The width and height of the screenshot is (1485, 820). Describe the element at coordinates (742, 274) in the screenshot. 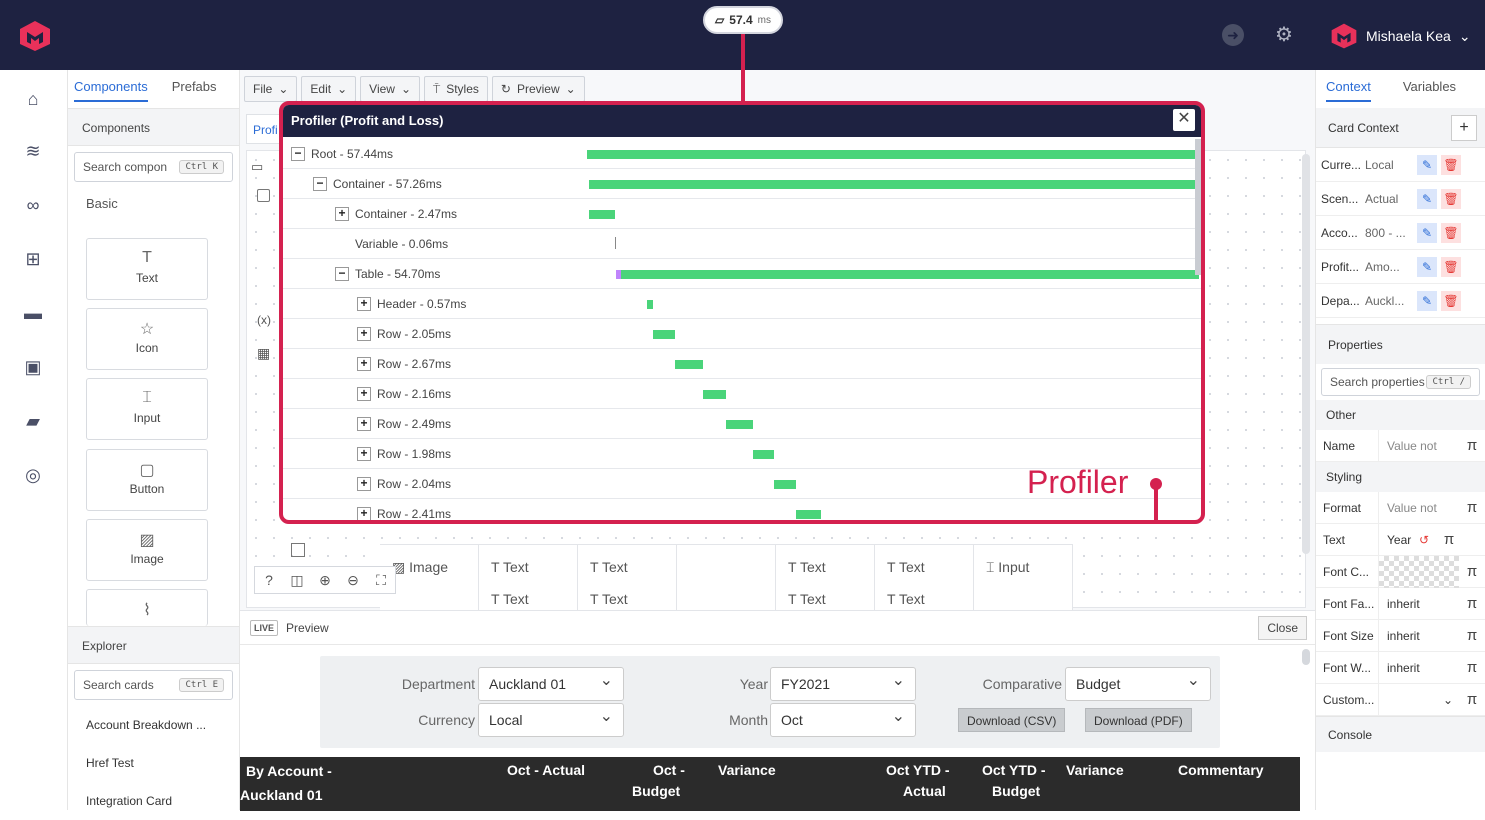

I see `profiler-row: − Table - 54.70ms` at that location.